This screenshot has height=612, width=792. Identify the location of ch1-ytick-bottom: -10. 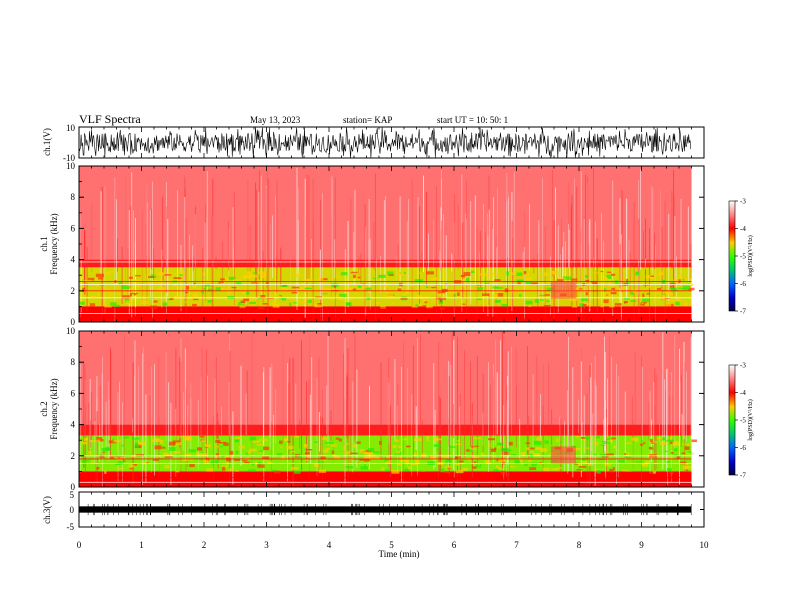
(69, 158).